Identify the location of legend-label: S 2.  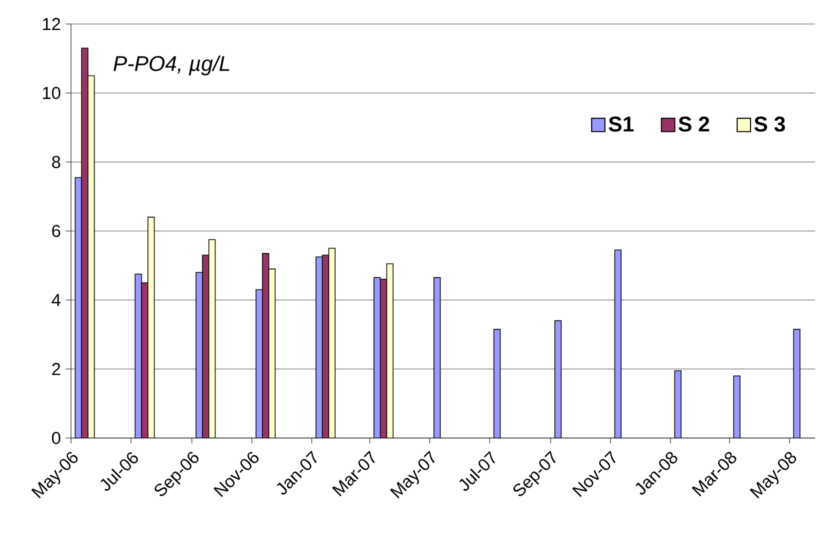
(694, 124).